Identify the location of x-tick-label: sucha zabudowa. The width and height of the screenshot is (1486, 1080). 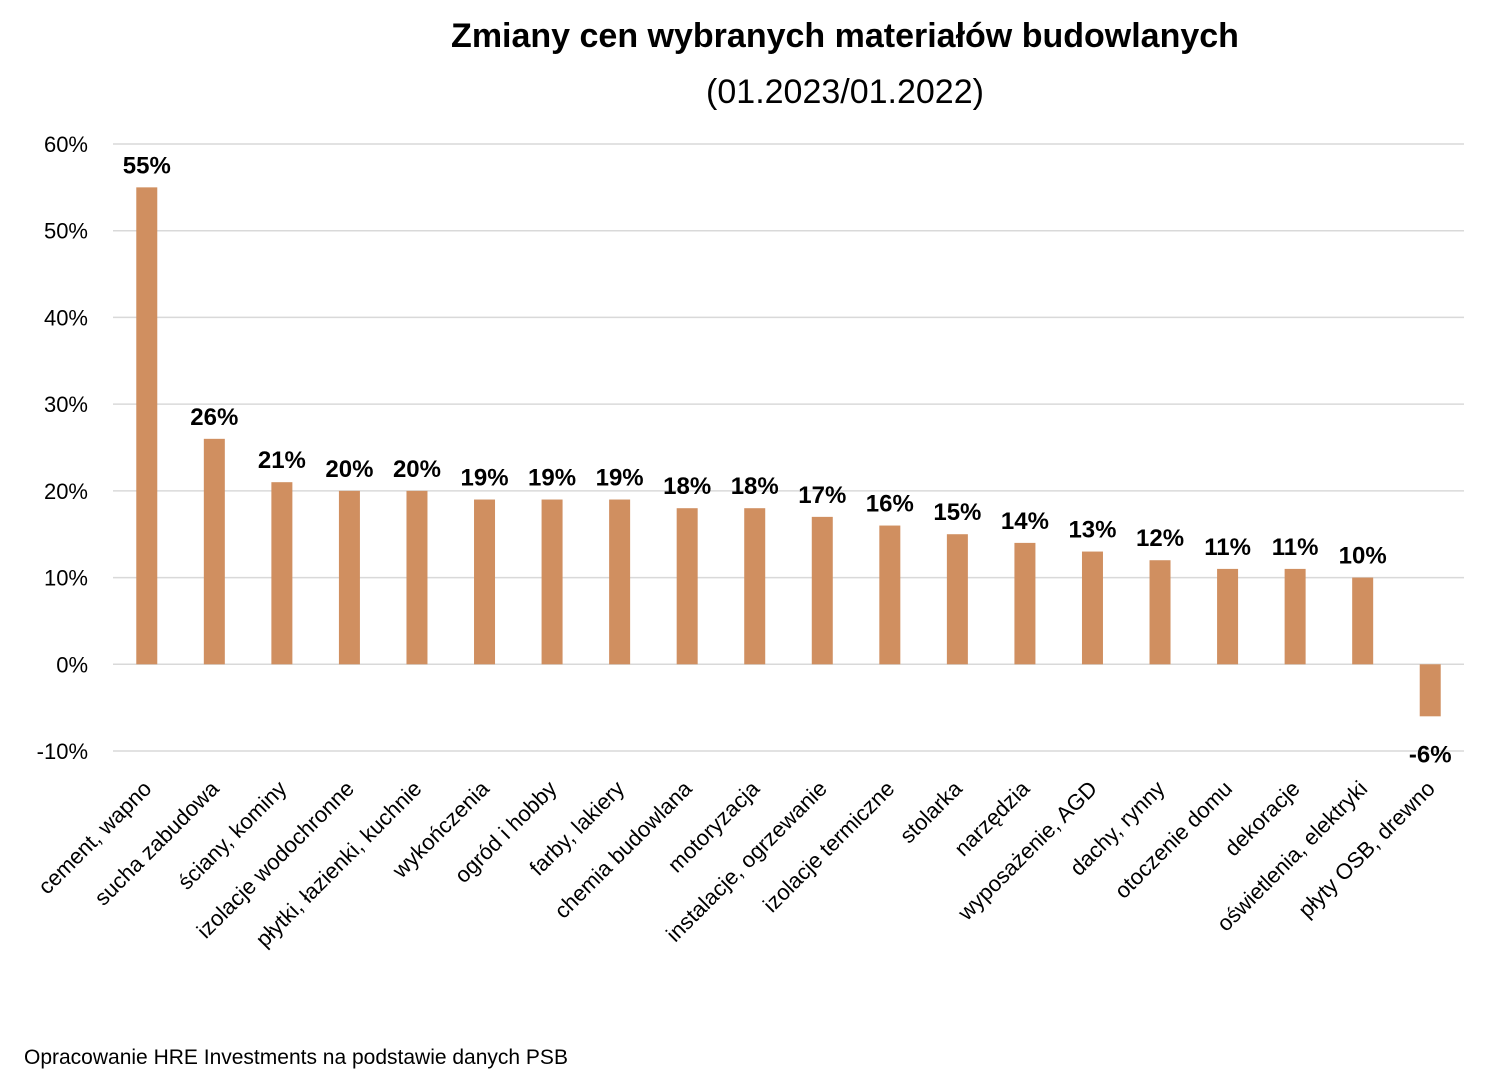
(156, 842).